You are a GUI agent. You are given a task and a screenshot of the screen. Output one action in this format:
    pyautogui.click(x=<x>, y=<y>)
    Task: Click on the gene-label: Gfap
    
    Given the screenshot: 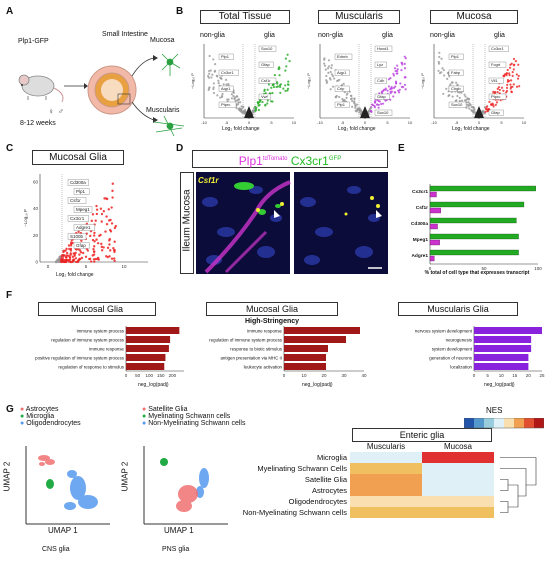 What is the action you would take?
    pyautogui.click(x=495, y=112)
    